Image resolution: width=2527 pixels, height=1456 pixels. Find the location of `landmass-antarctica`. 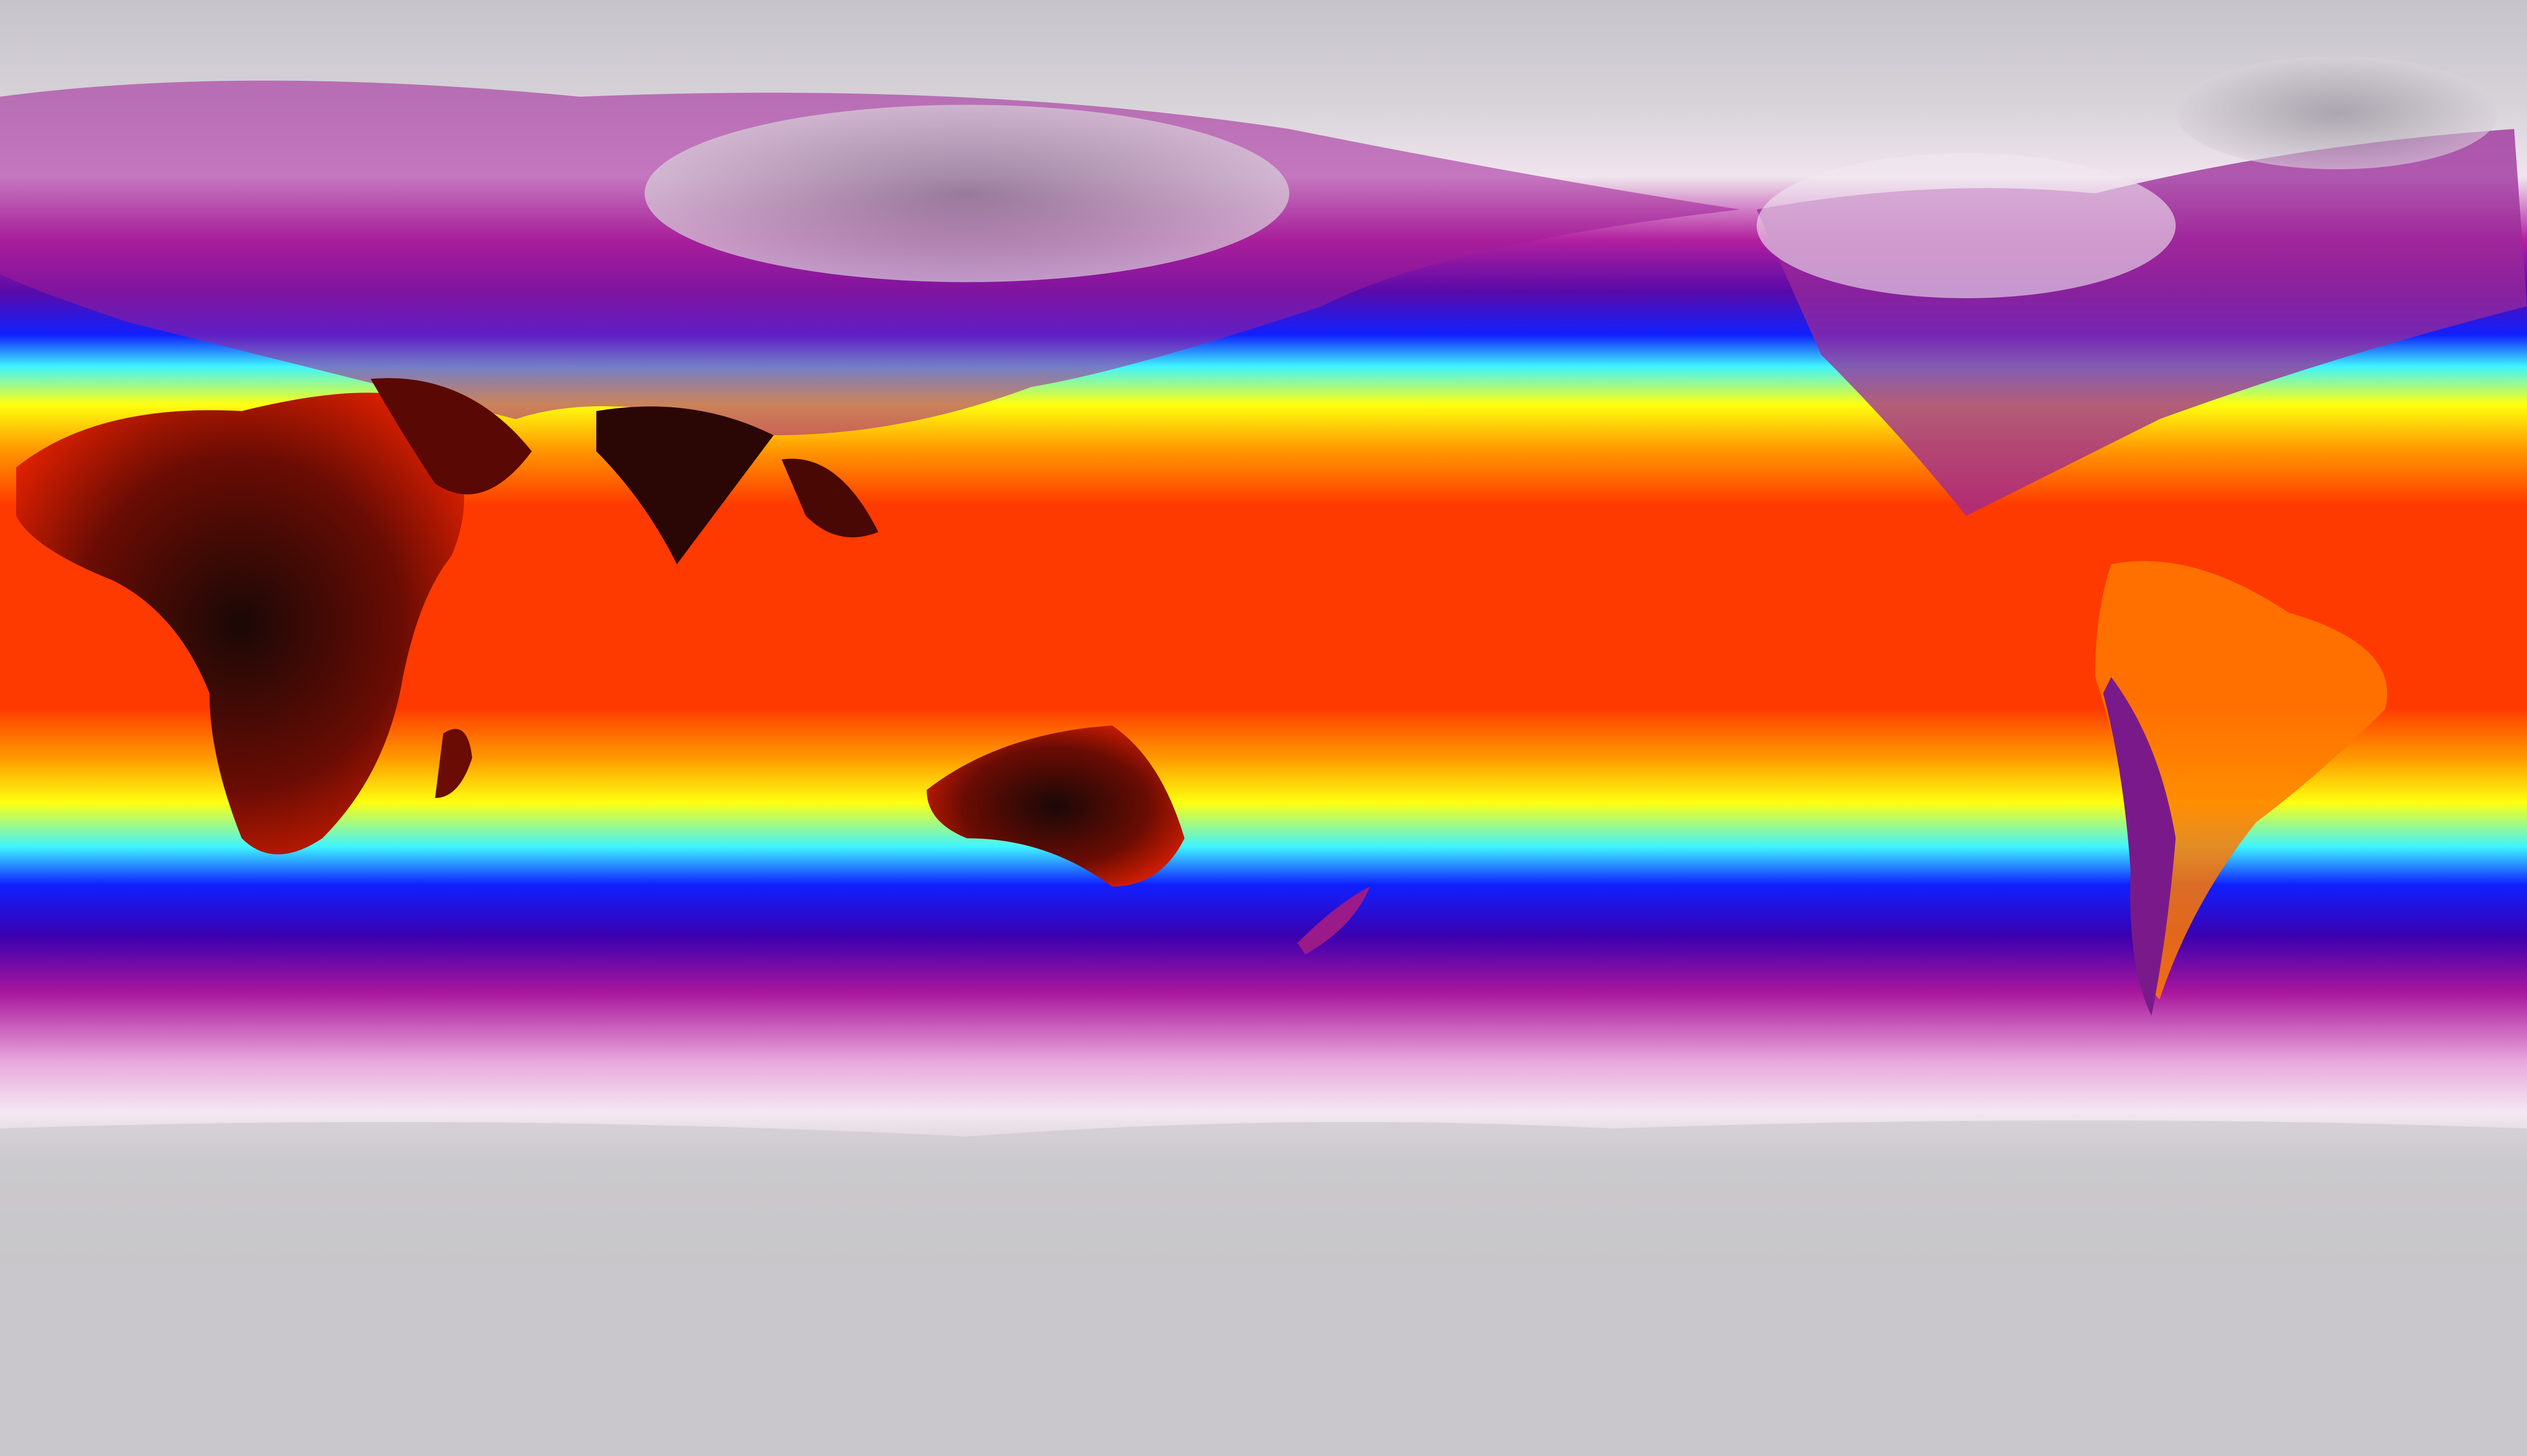

landmass-antarctica is located at coordinates (1263, 1192).